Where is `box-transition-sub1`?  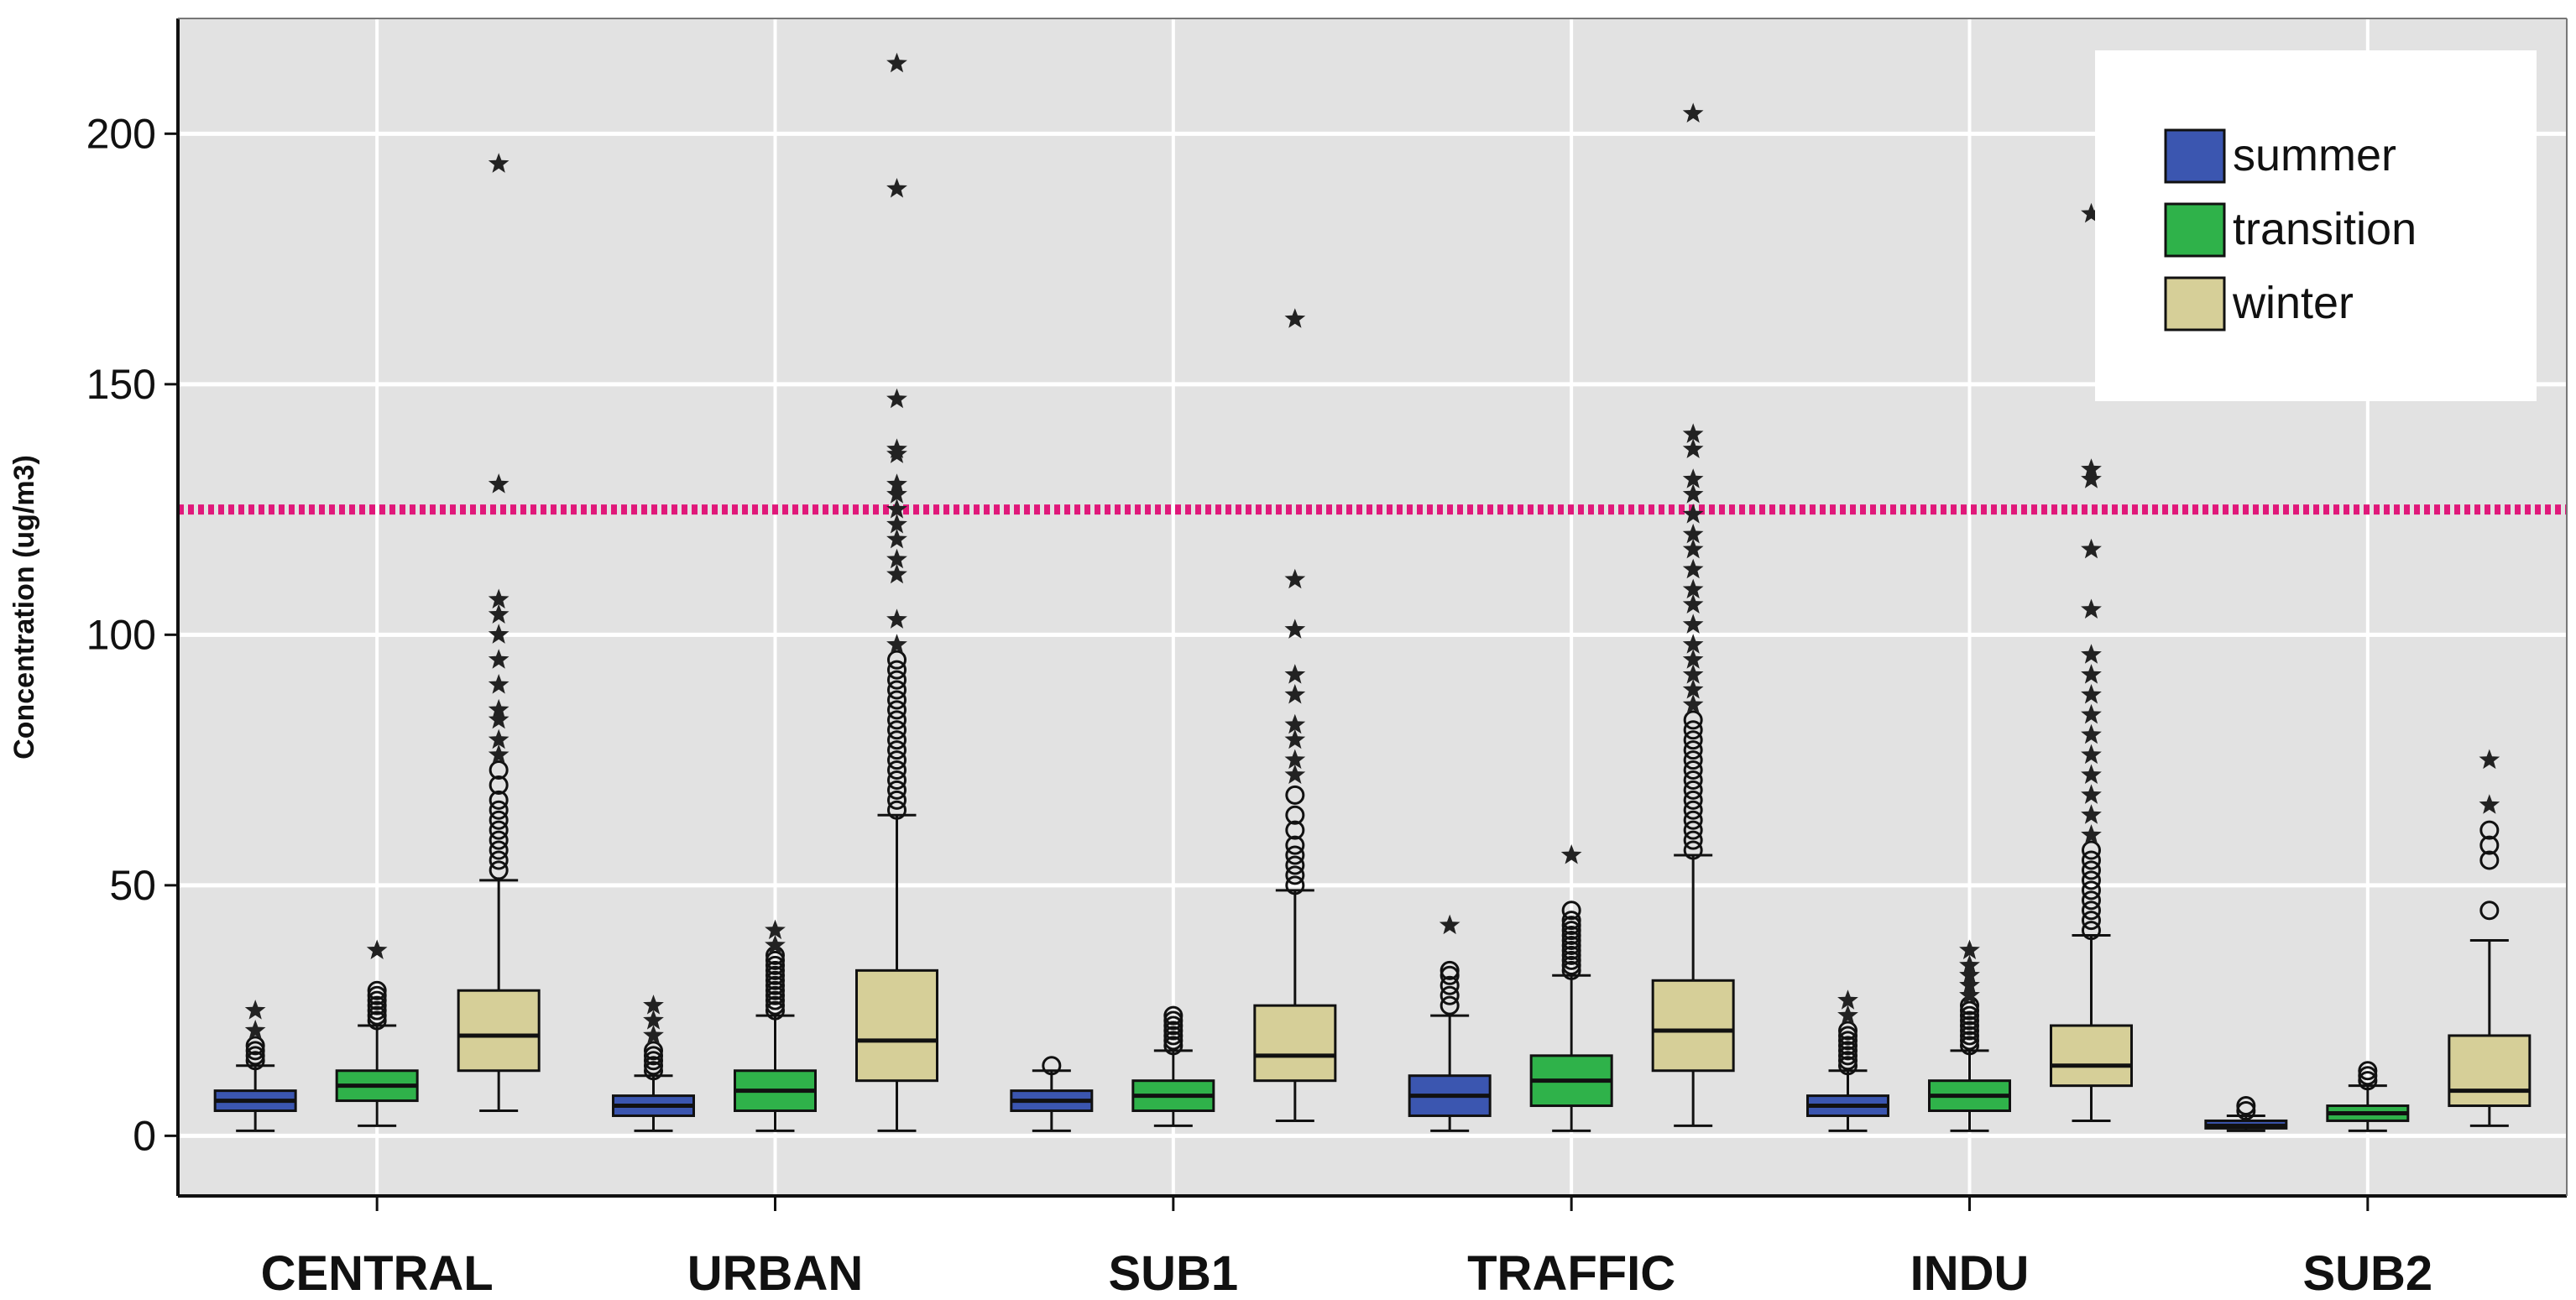
box-transition-sub1 is located at coordinates (1173, 1066).